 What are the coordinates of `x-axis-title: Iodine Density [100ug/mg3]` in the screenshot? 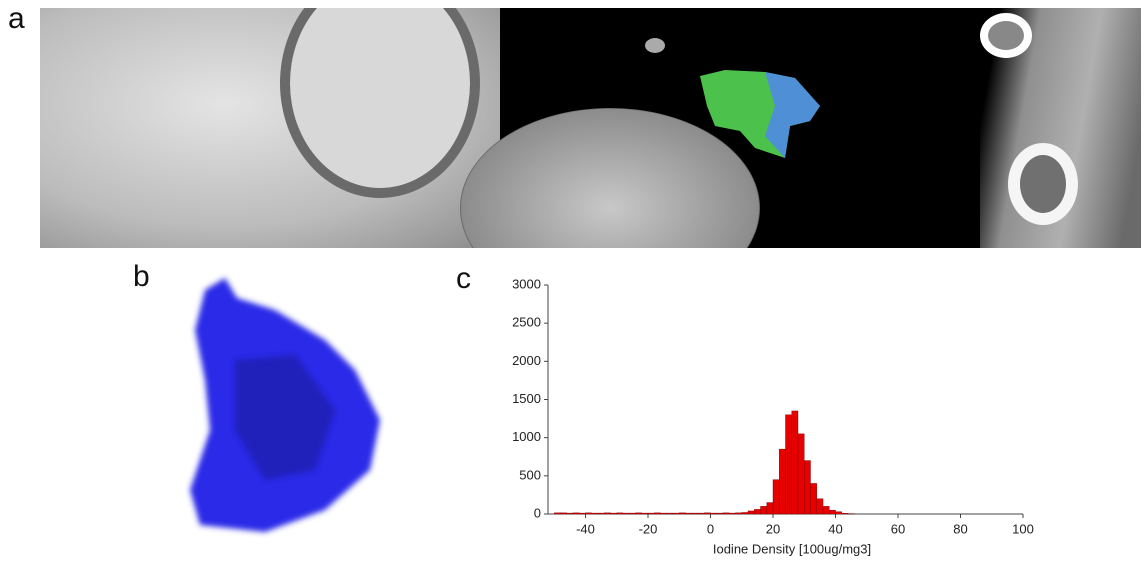 It's located at (792, 548).